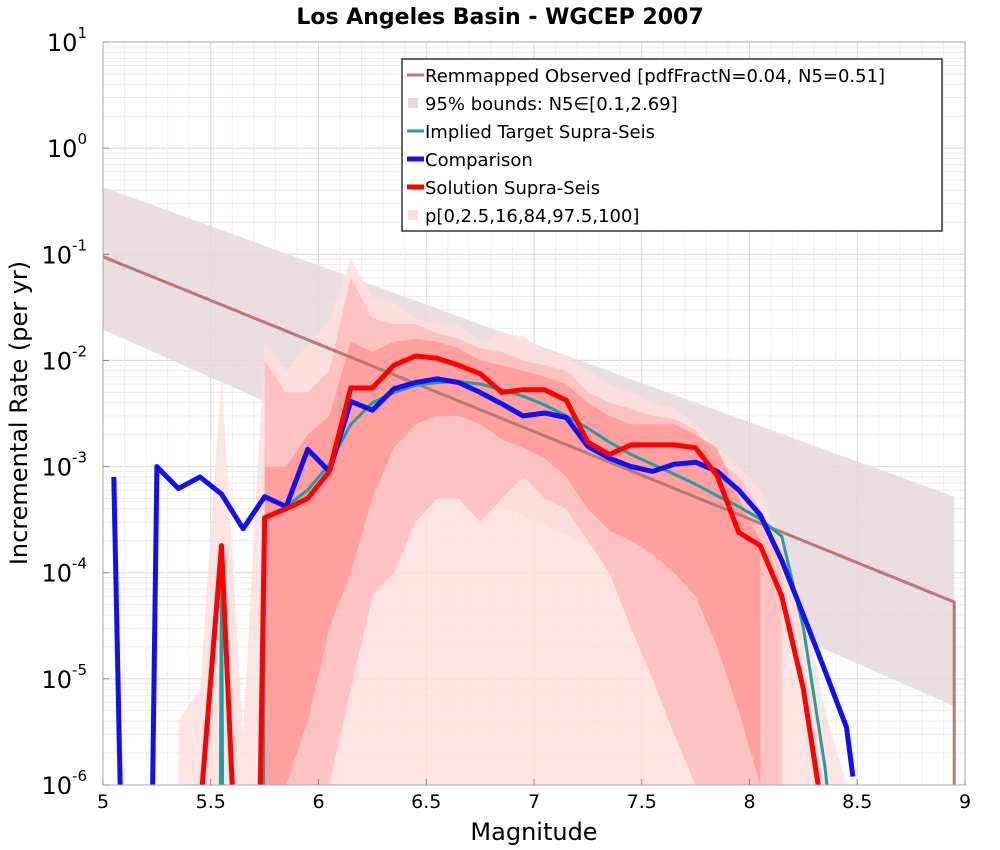  I want to click on x-tick-label: 5, so click(103, 802).